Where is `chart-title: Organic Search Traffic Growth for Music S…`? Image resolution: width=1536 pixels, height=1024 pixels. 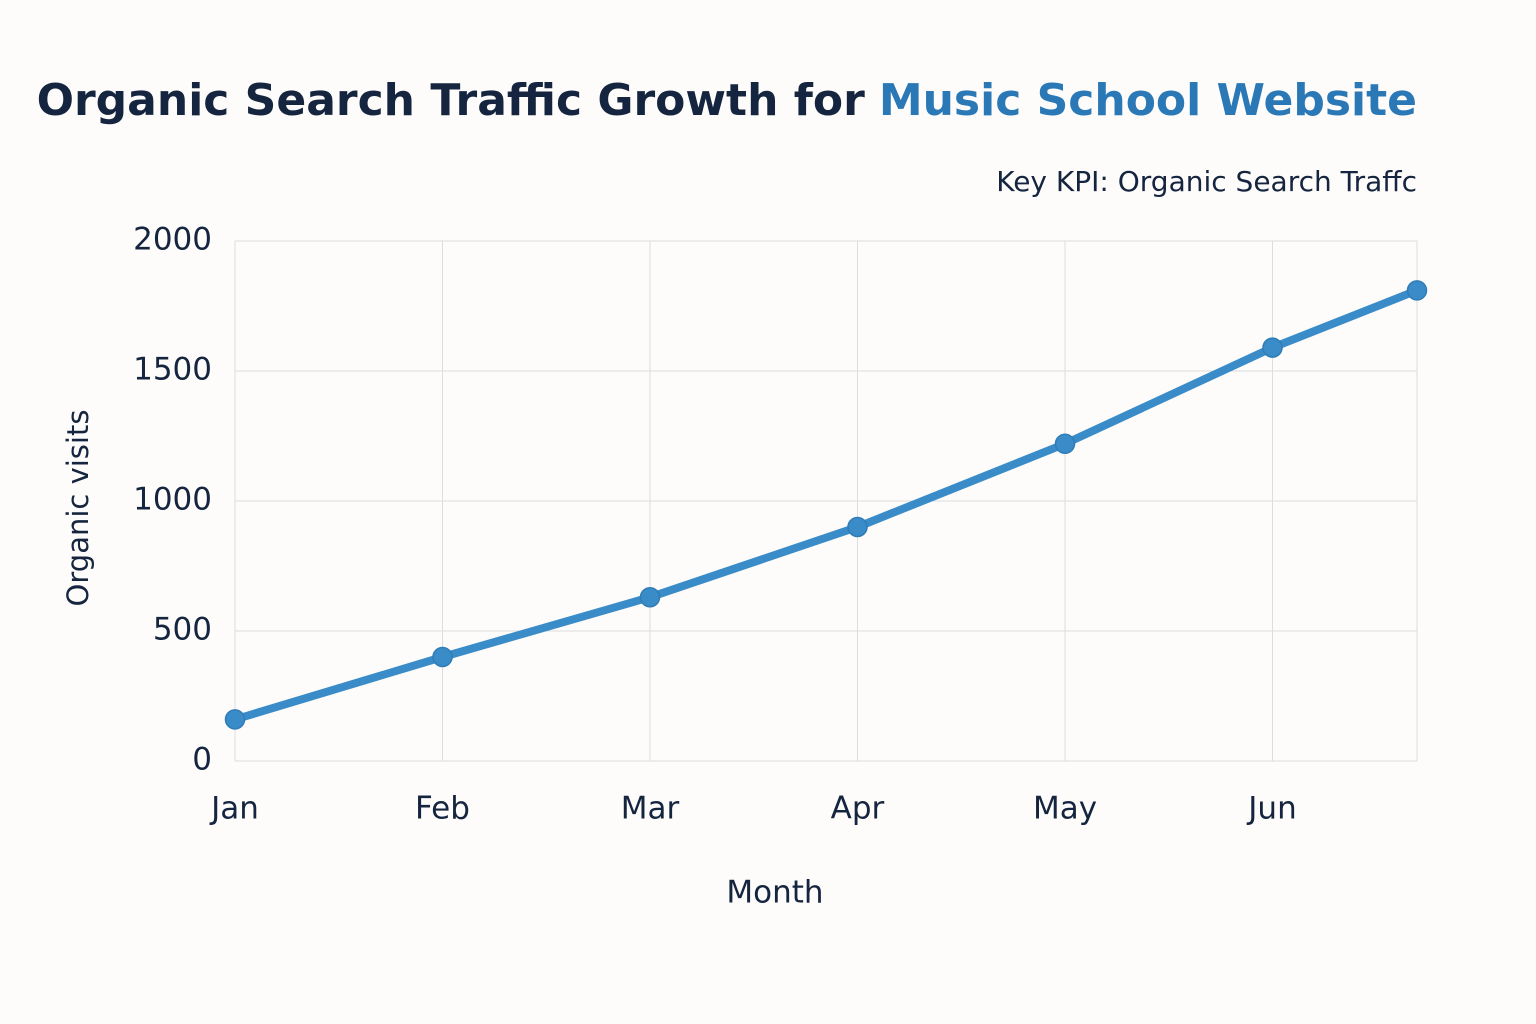
chart-title: Organic Search Traffic Growth for Music S… is located at coordinates (727, 100).